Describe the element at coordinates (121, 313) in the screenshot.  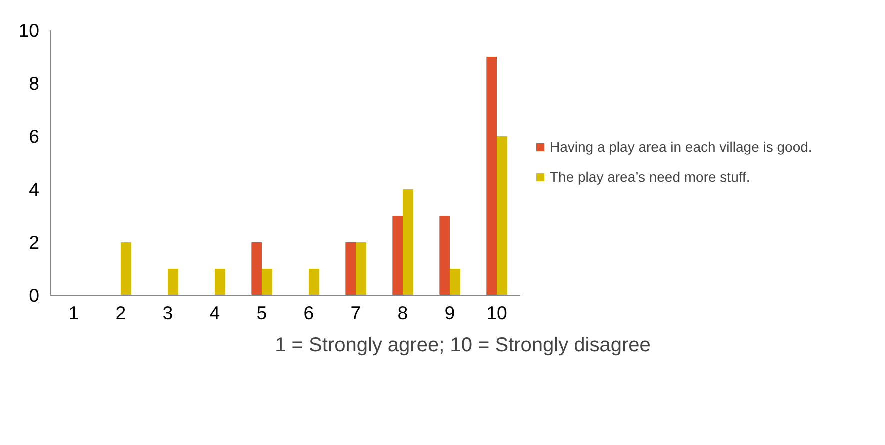
I see `x-tick-label: 2` at that location.